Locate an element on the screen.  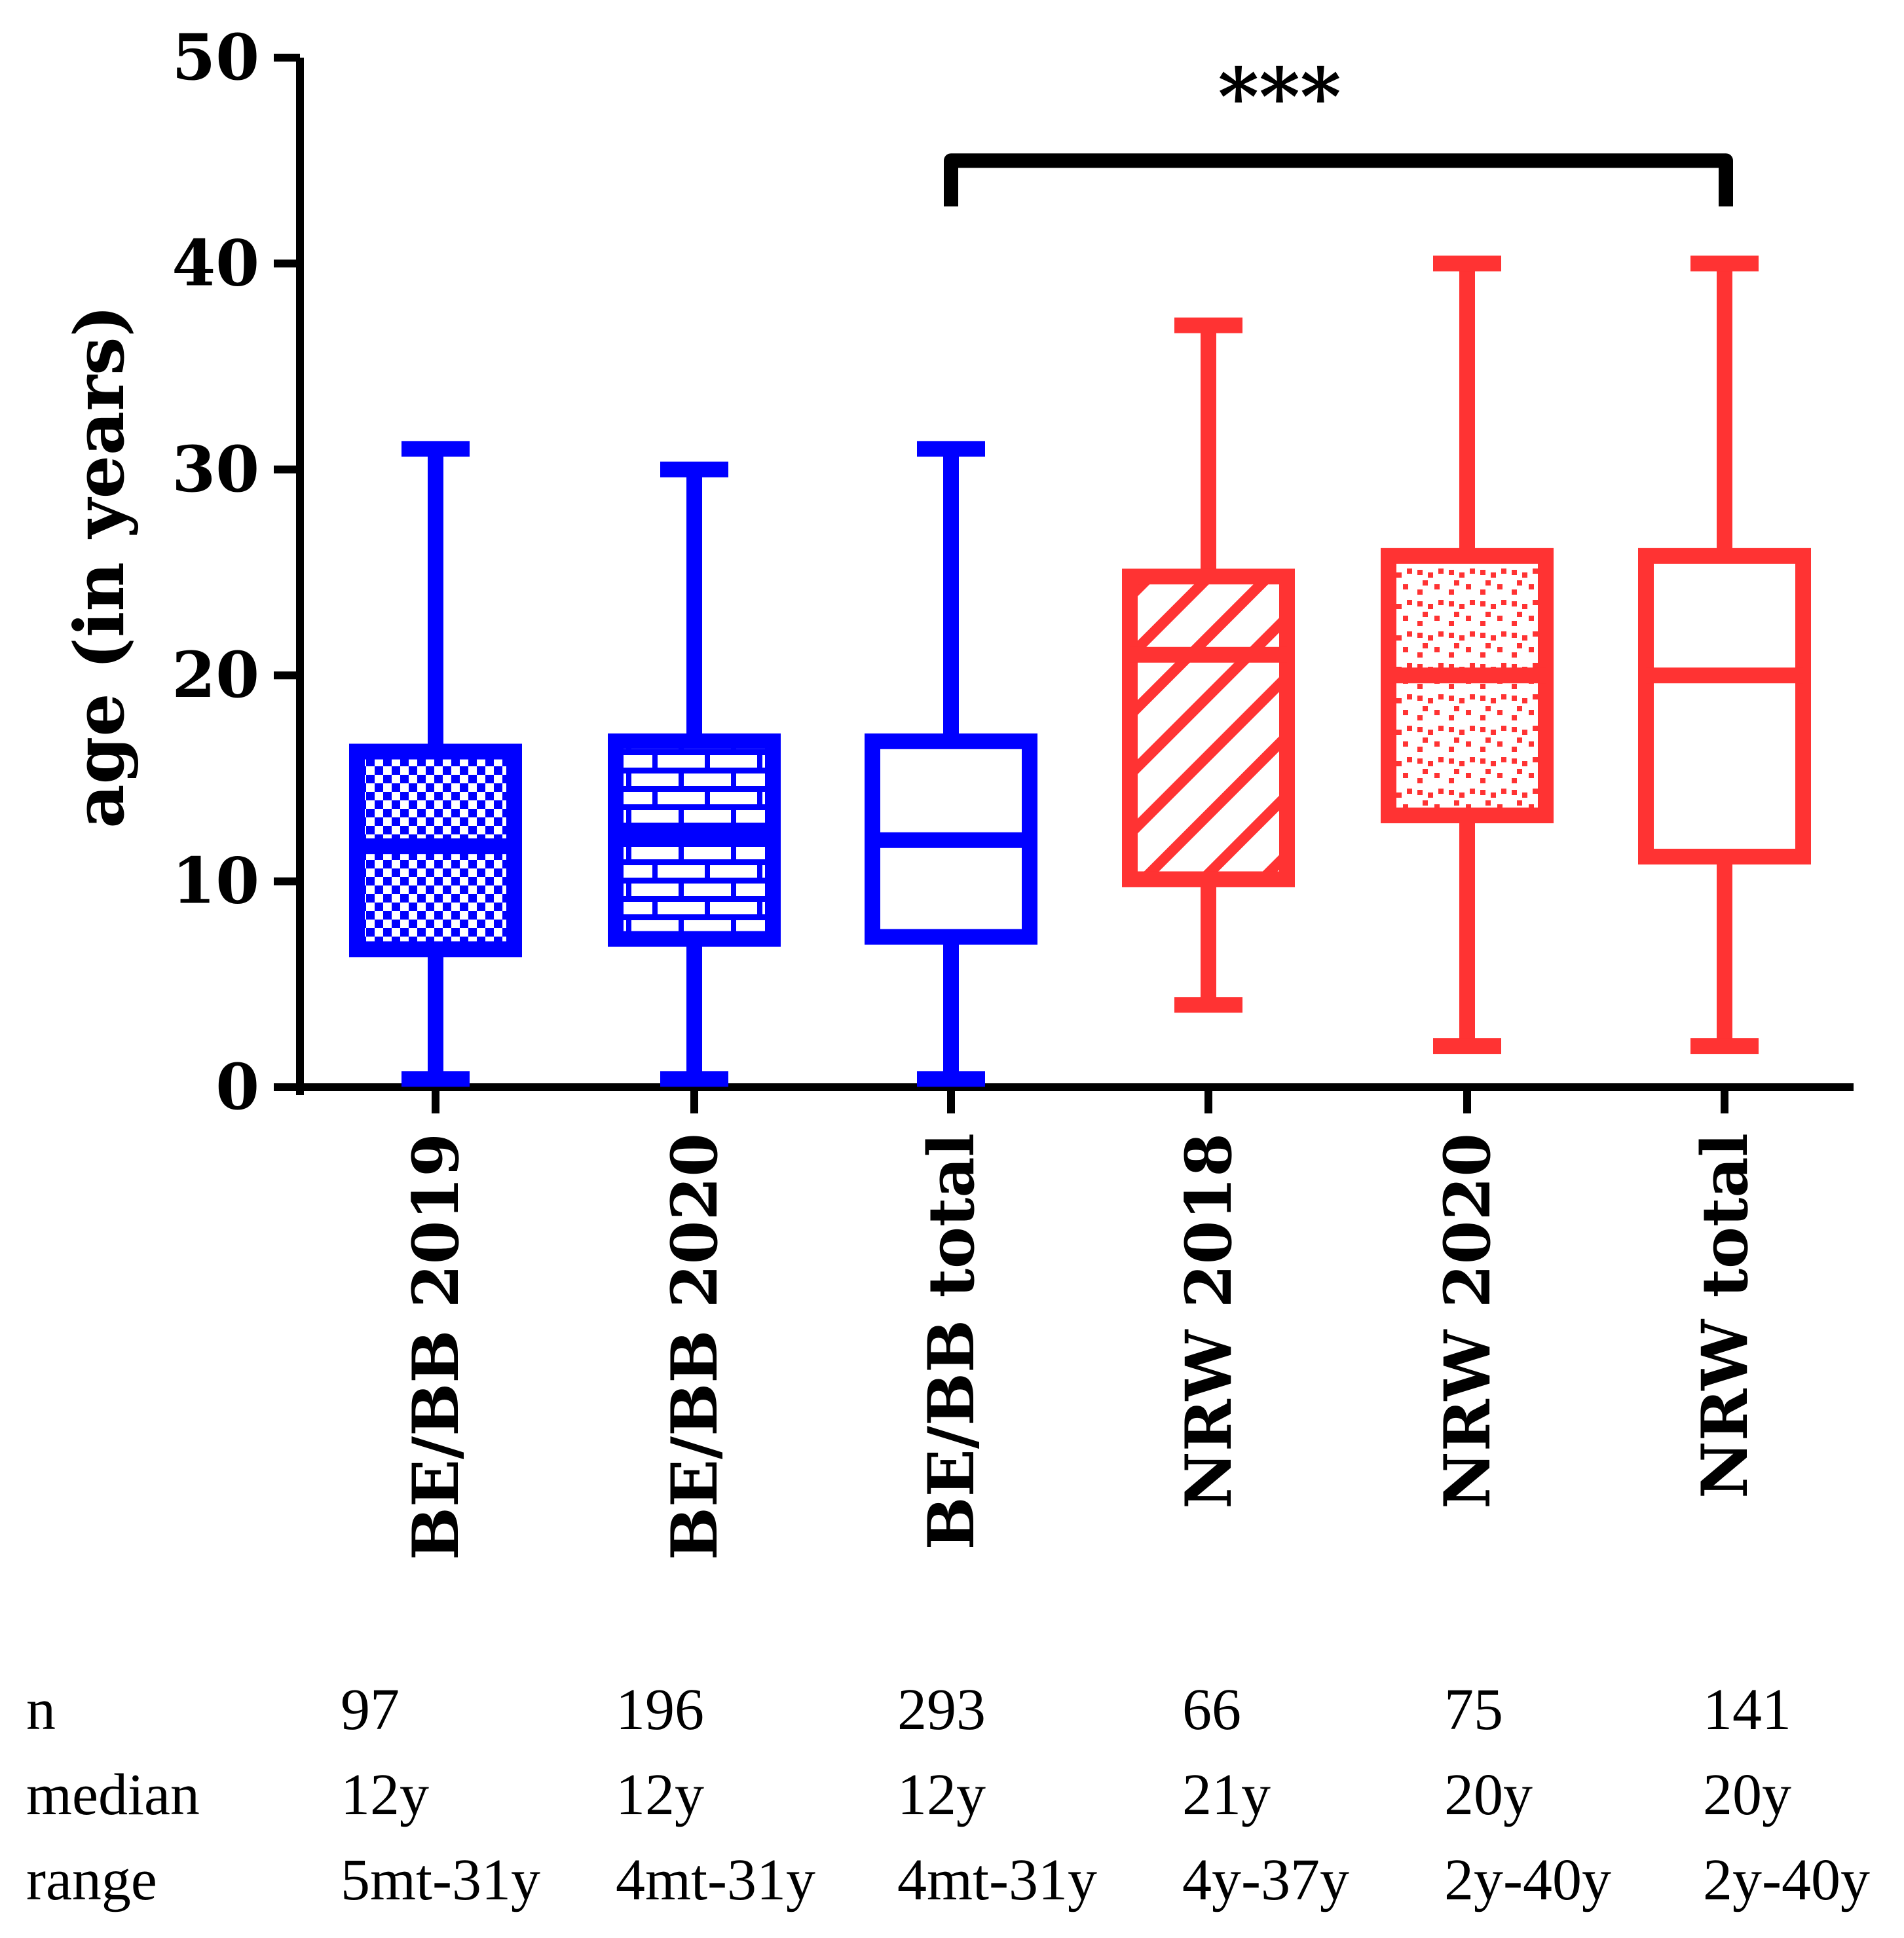
stats-cell-n: 293 is located at coordinates (941, 1709).